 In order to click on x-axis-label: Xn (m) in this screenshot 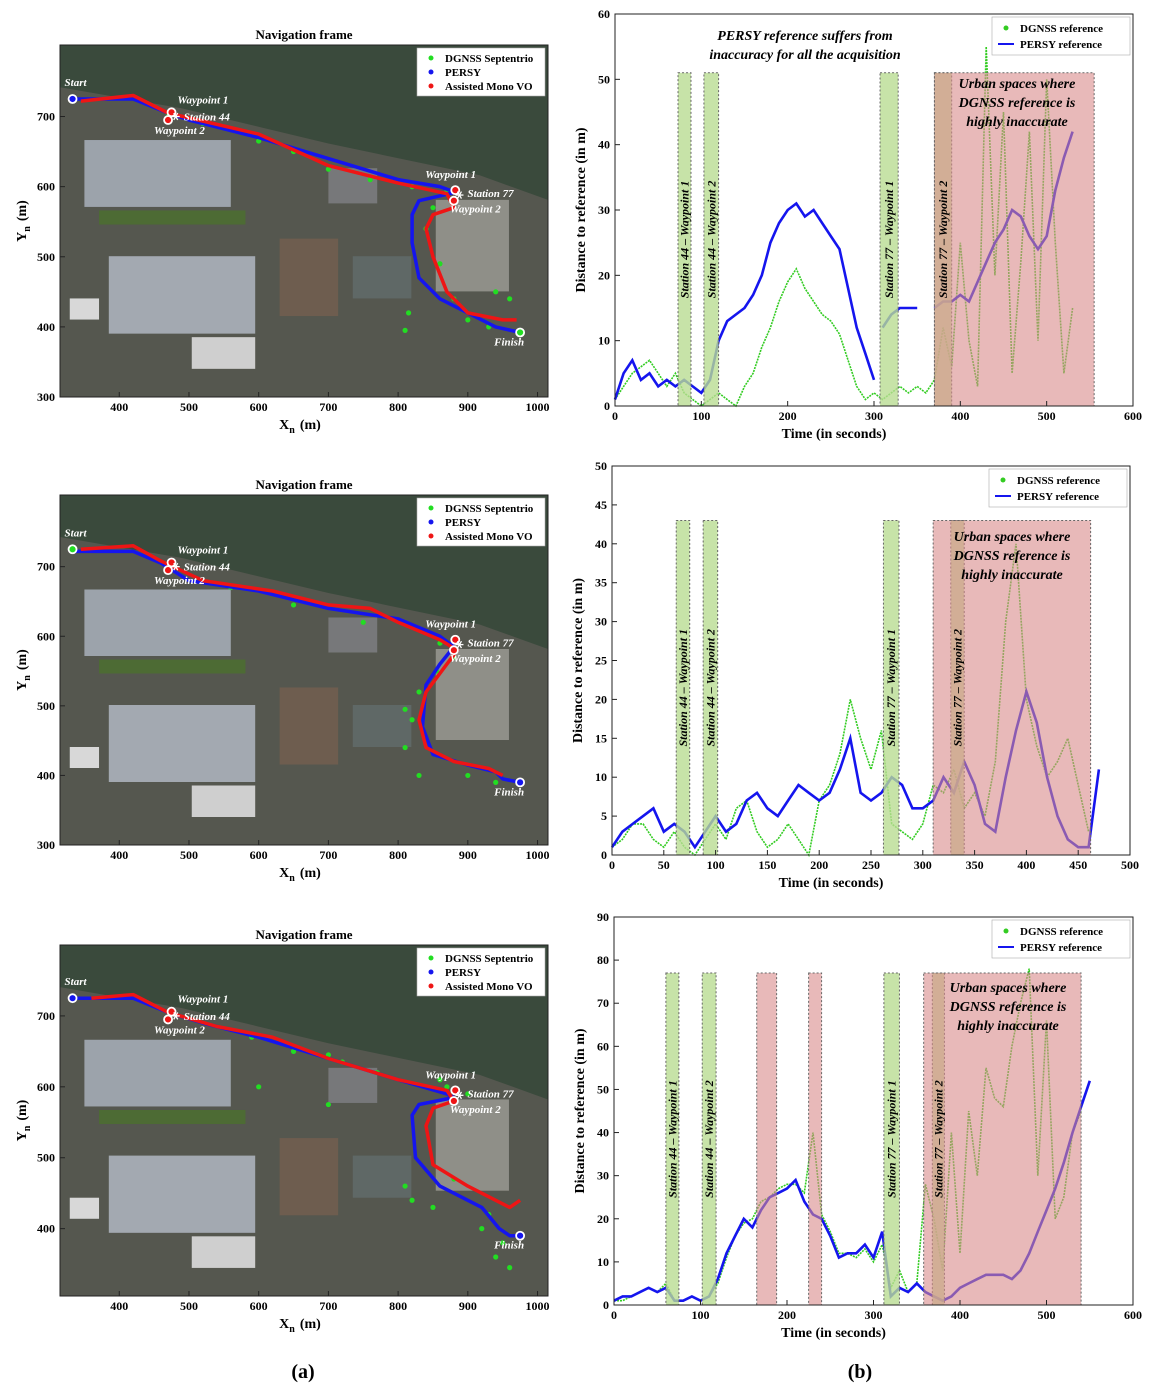, I will do `click(300, 875)`.